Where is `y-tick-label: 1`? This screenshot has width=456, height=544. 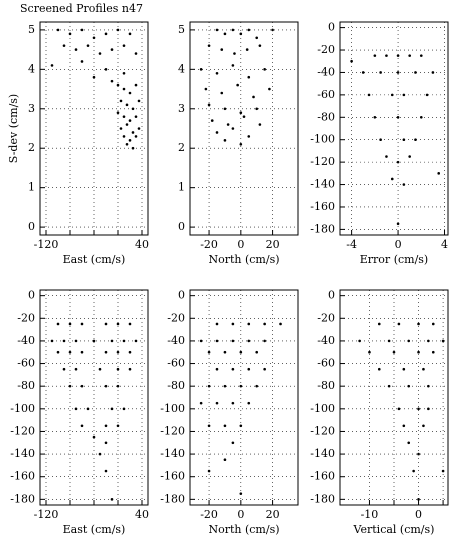
y-tick-label: 1 is located at coordinates (181, 187).